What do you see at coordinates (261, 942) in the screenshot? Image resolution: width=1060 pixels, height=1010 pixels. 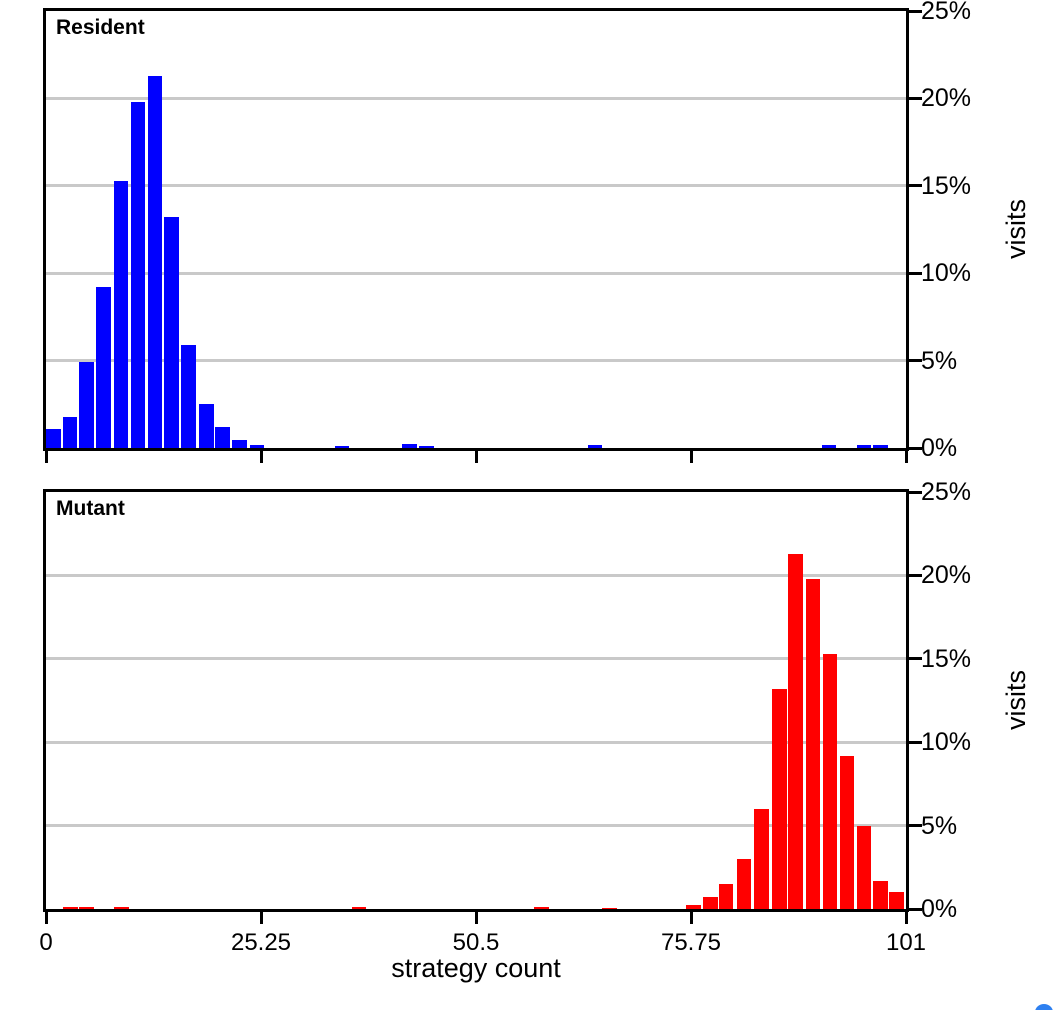 I see `x-axis-tick-label: 25.25` at bounding box center [261, 942].